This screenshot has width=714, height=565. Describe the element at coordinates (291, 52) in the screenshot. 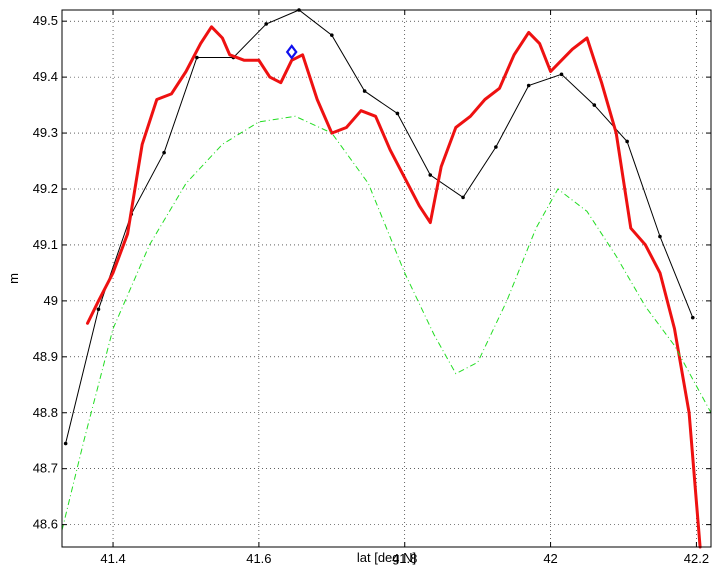

I see `diamond-marker` at that location.